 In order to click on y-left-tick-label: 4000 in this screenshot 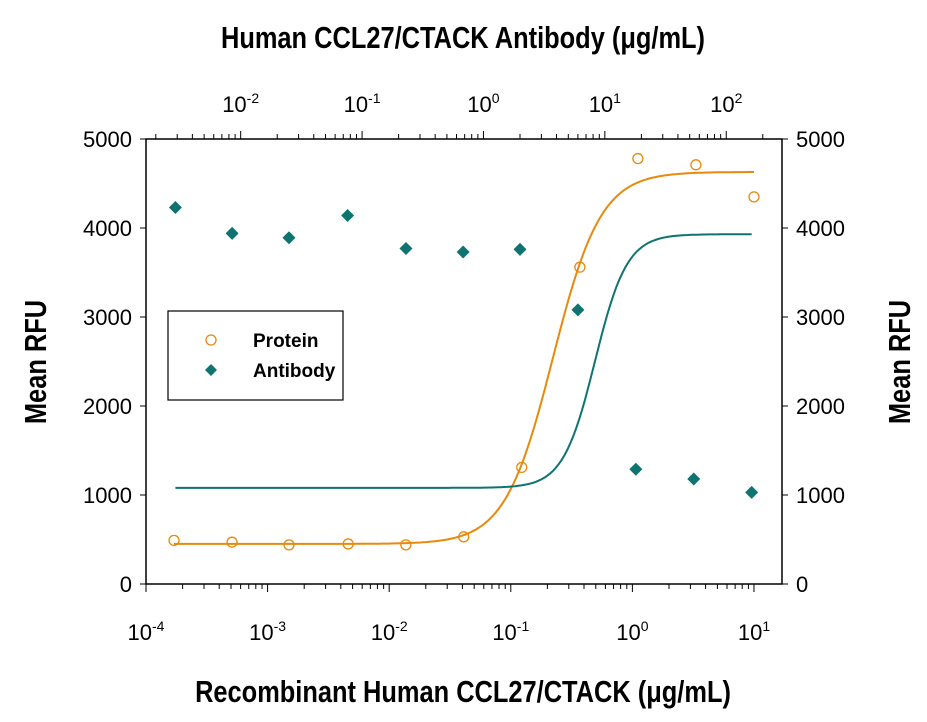, I will do `click(107, 228)`.